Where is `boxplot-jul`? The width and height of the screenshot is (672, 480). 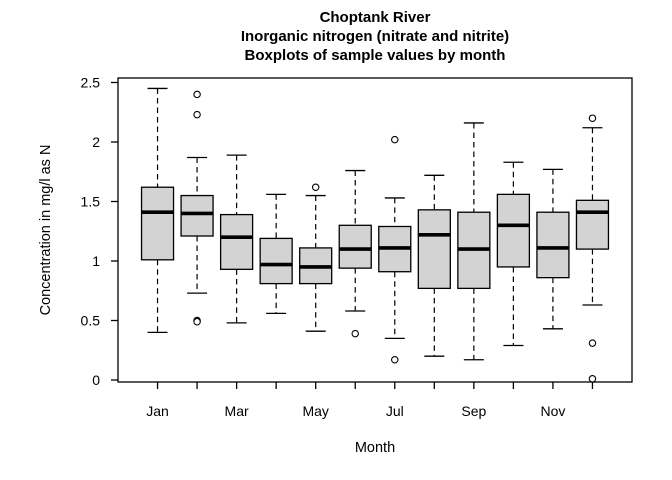
boxplot-jul is located at coordinates (395, 249).